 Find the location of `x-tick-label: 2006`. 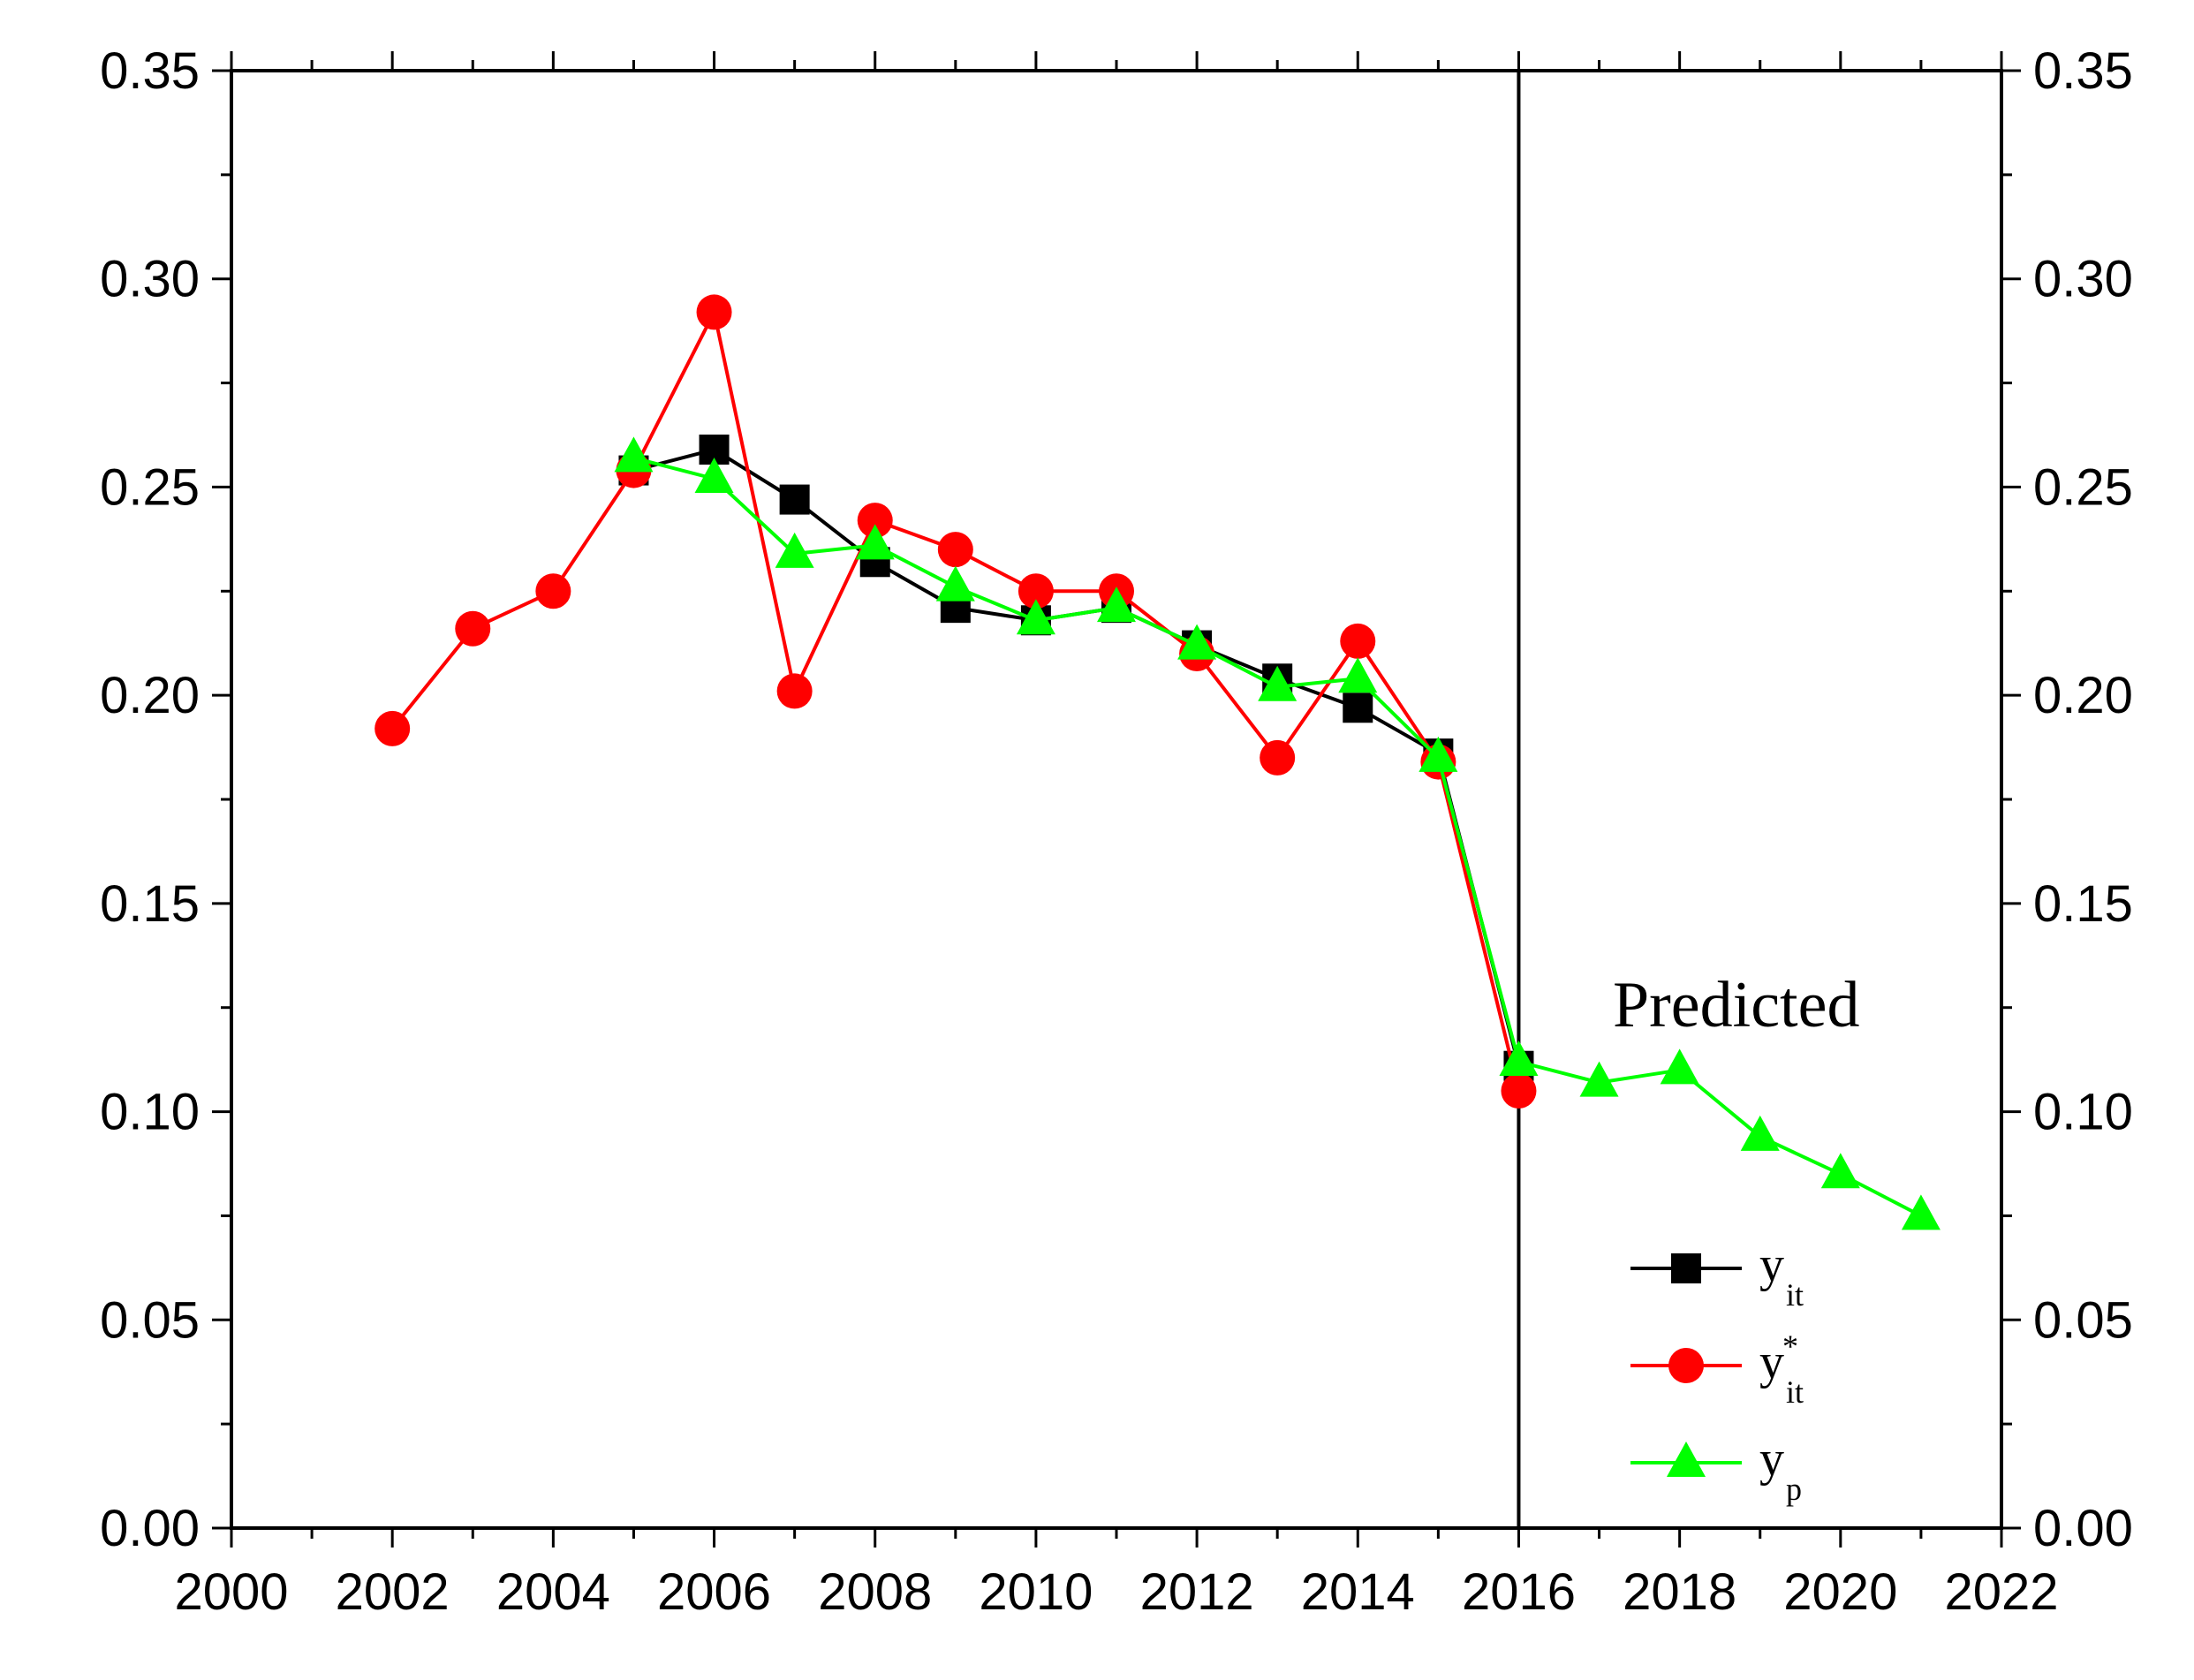

x-tick-label: 2006 is located at coordinates (714, 1592).